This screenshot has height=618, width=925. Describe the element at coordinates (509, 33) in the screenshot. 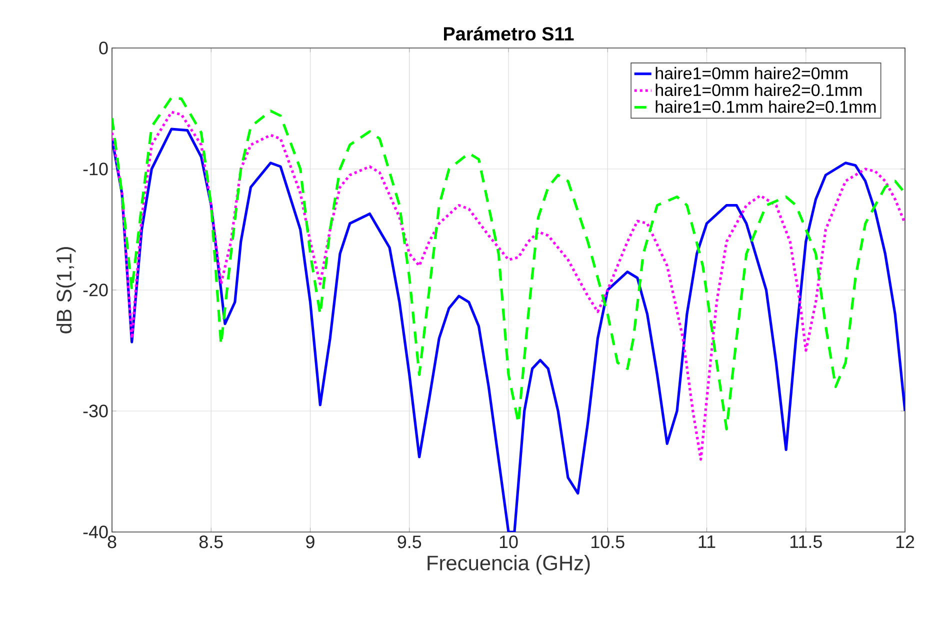

I see `chart-title: Parámetro S11` at that location.